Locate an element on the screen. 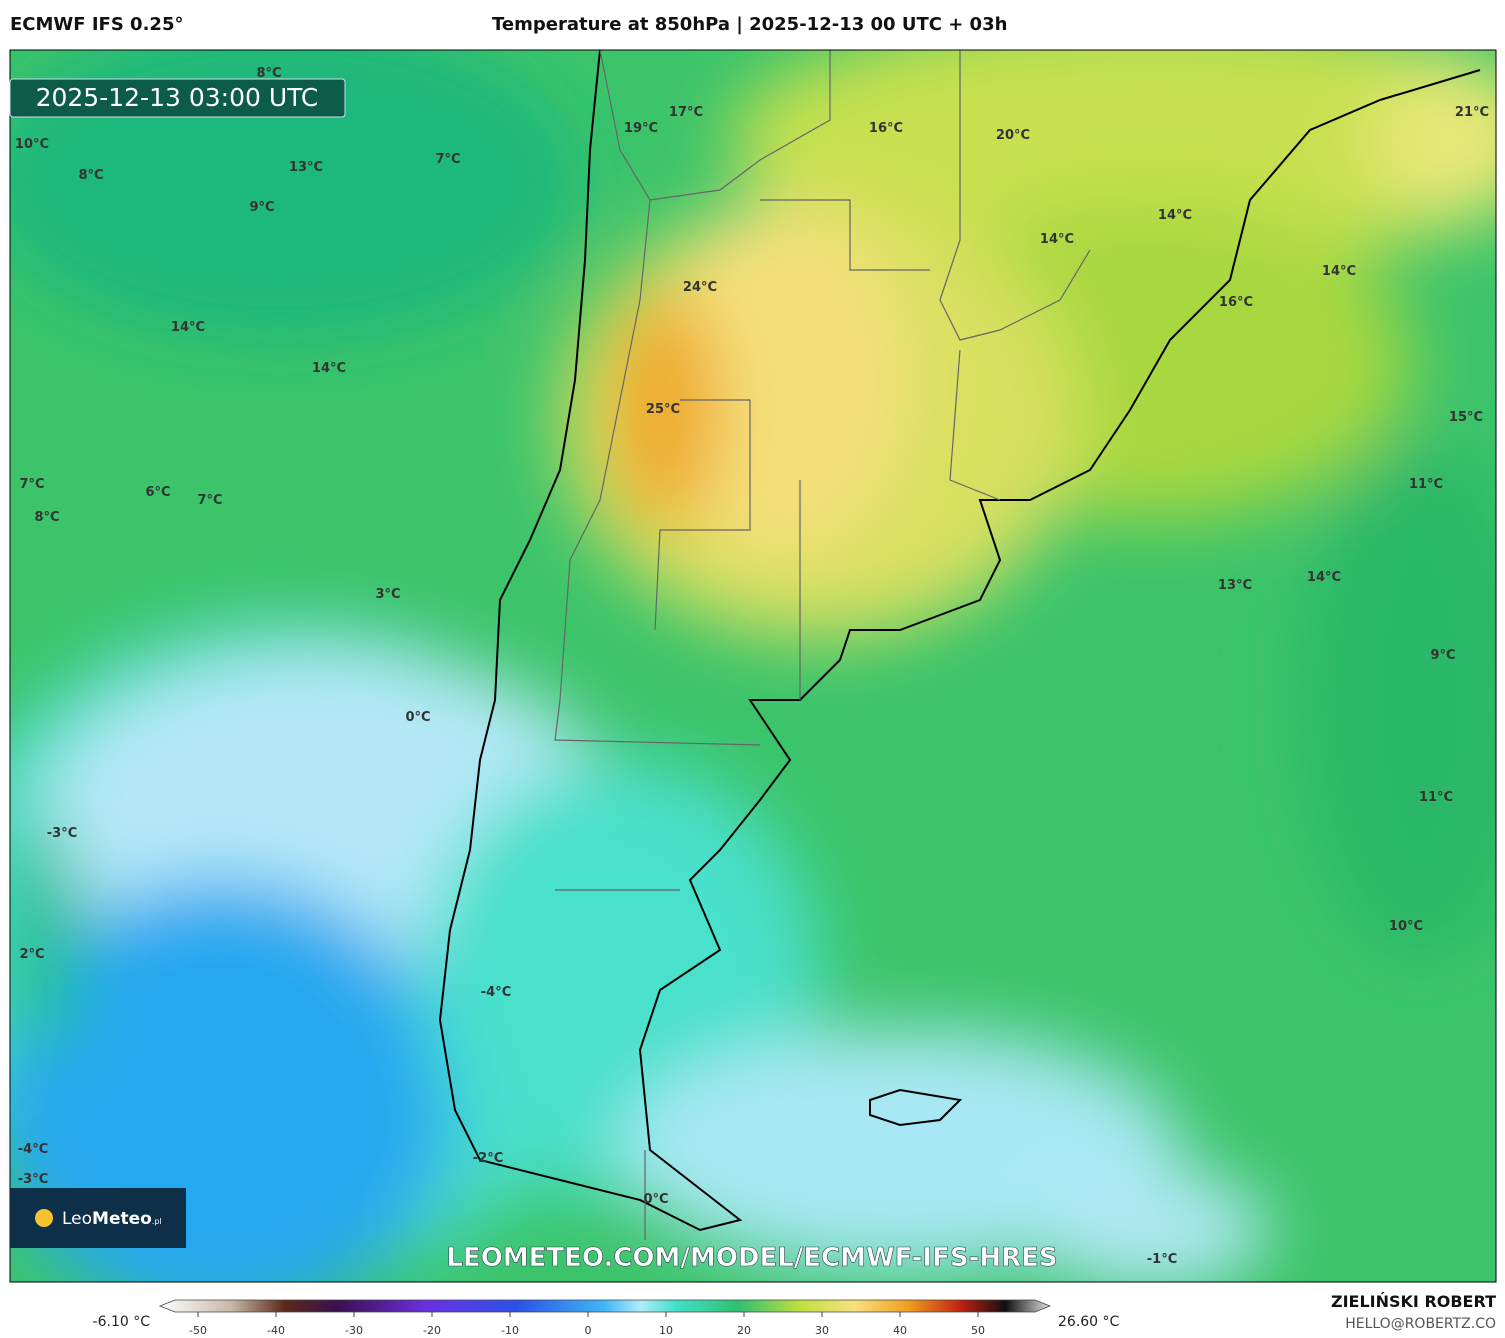 This screenshot has width=1505, height=1338. colorbar-tick-label: -10 is located at coordinates (510, 1330).